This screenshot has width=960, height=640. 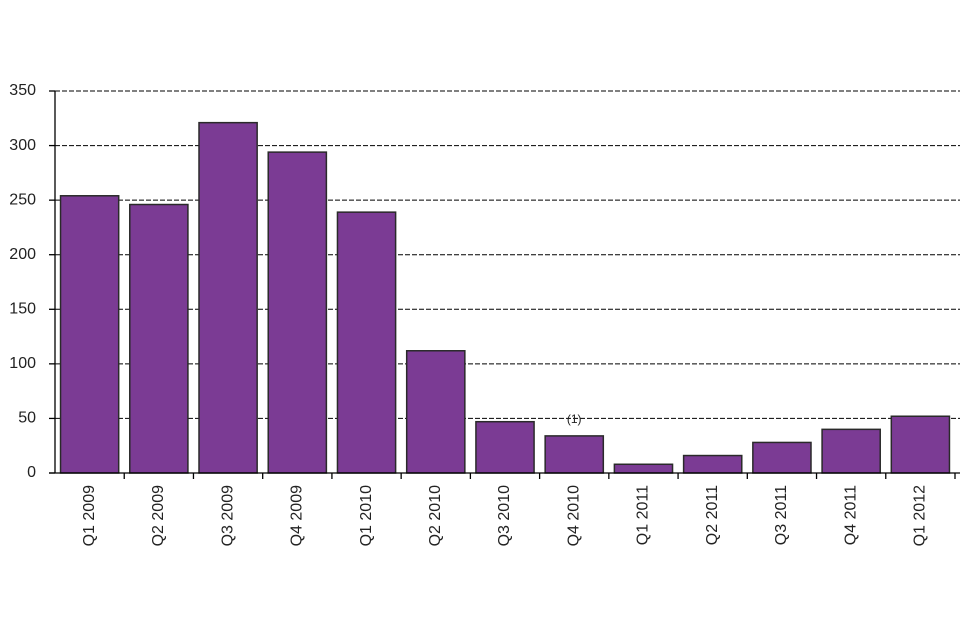 What do you see at coordinates (22, 199) in the screenshot?
I see `y-tick-label: 250` at bounding box center [22, 199].